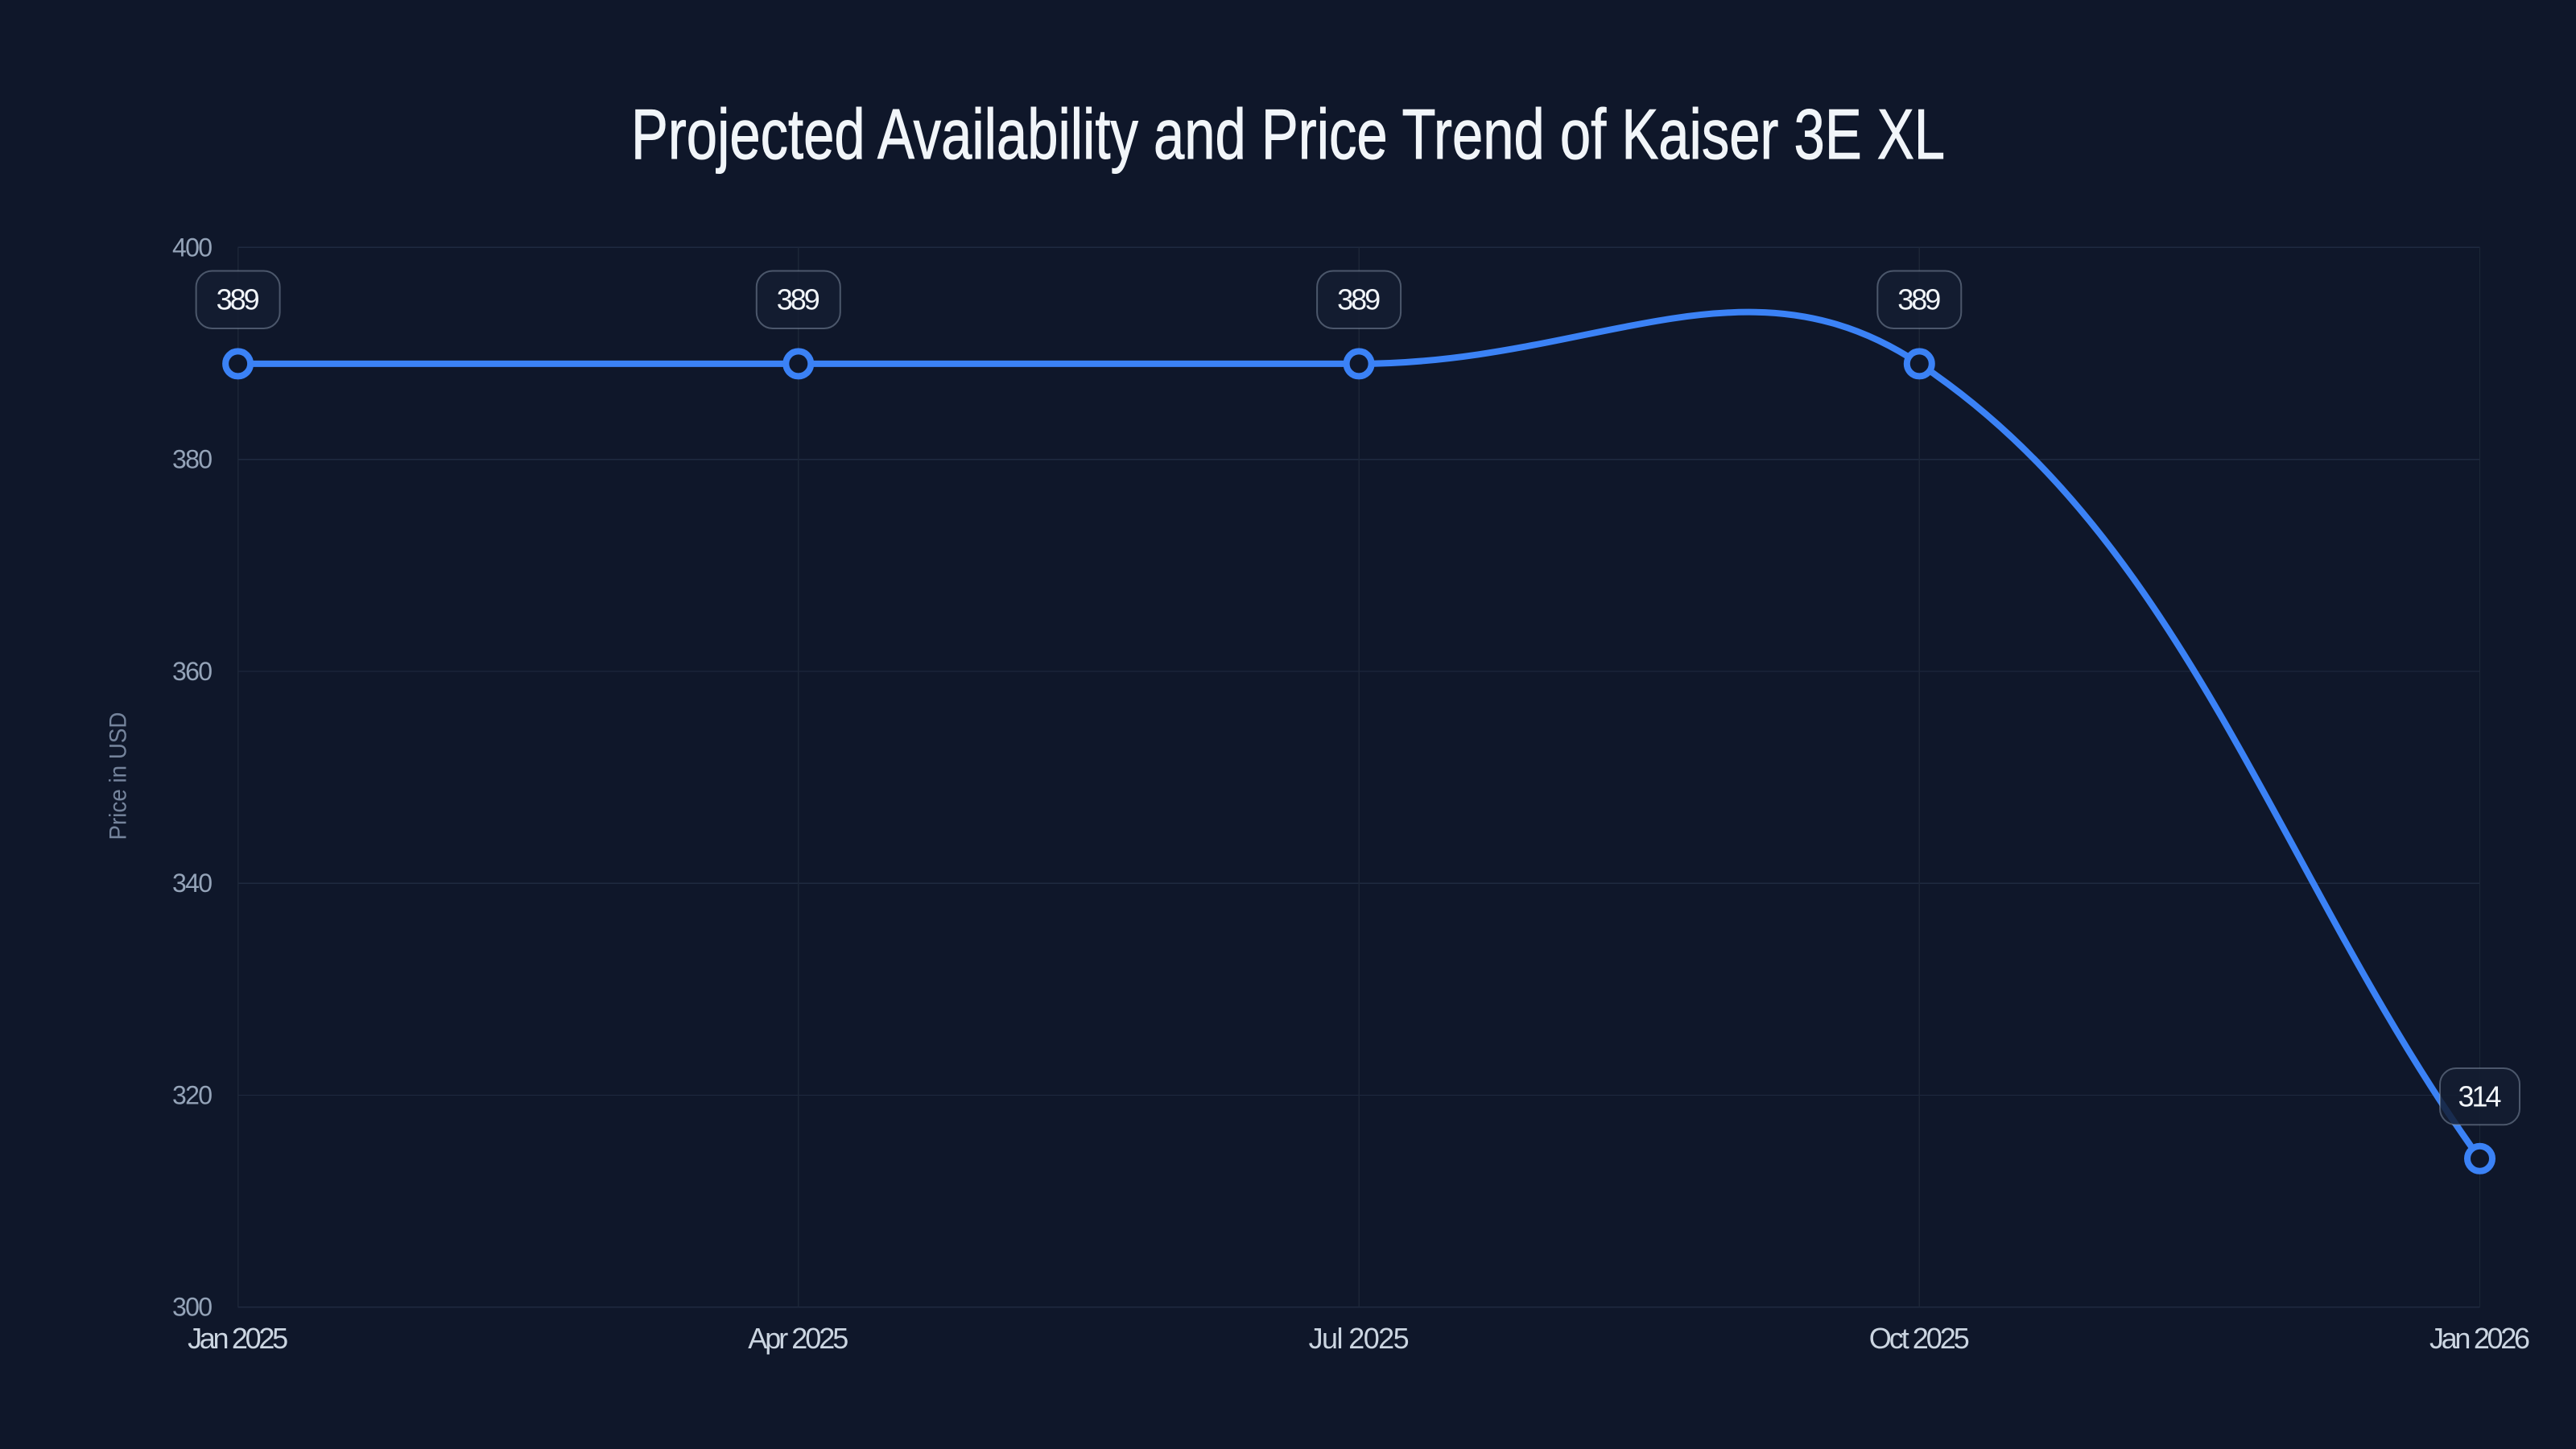  Describe the element at coordinates (798, 1338) in the screenshot. I see `svg-text: Apr 2025` at that location.